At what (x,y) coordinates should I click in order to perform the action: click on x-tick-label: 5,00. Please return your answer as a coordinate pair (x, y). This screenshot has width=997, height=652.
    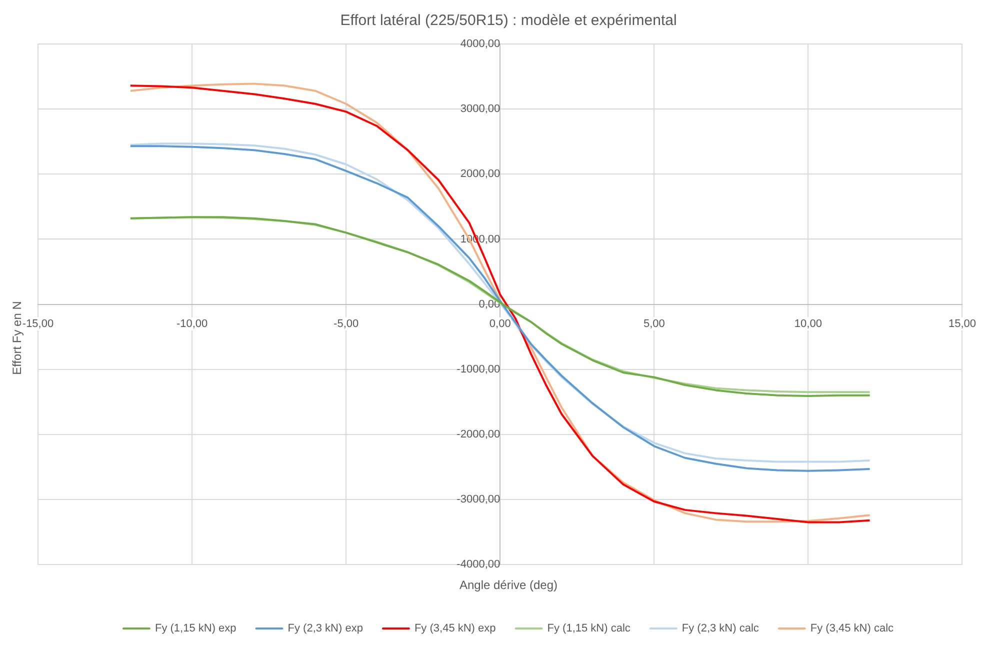
    Looking at the image, I should click on (654, 324).